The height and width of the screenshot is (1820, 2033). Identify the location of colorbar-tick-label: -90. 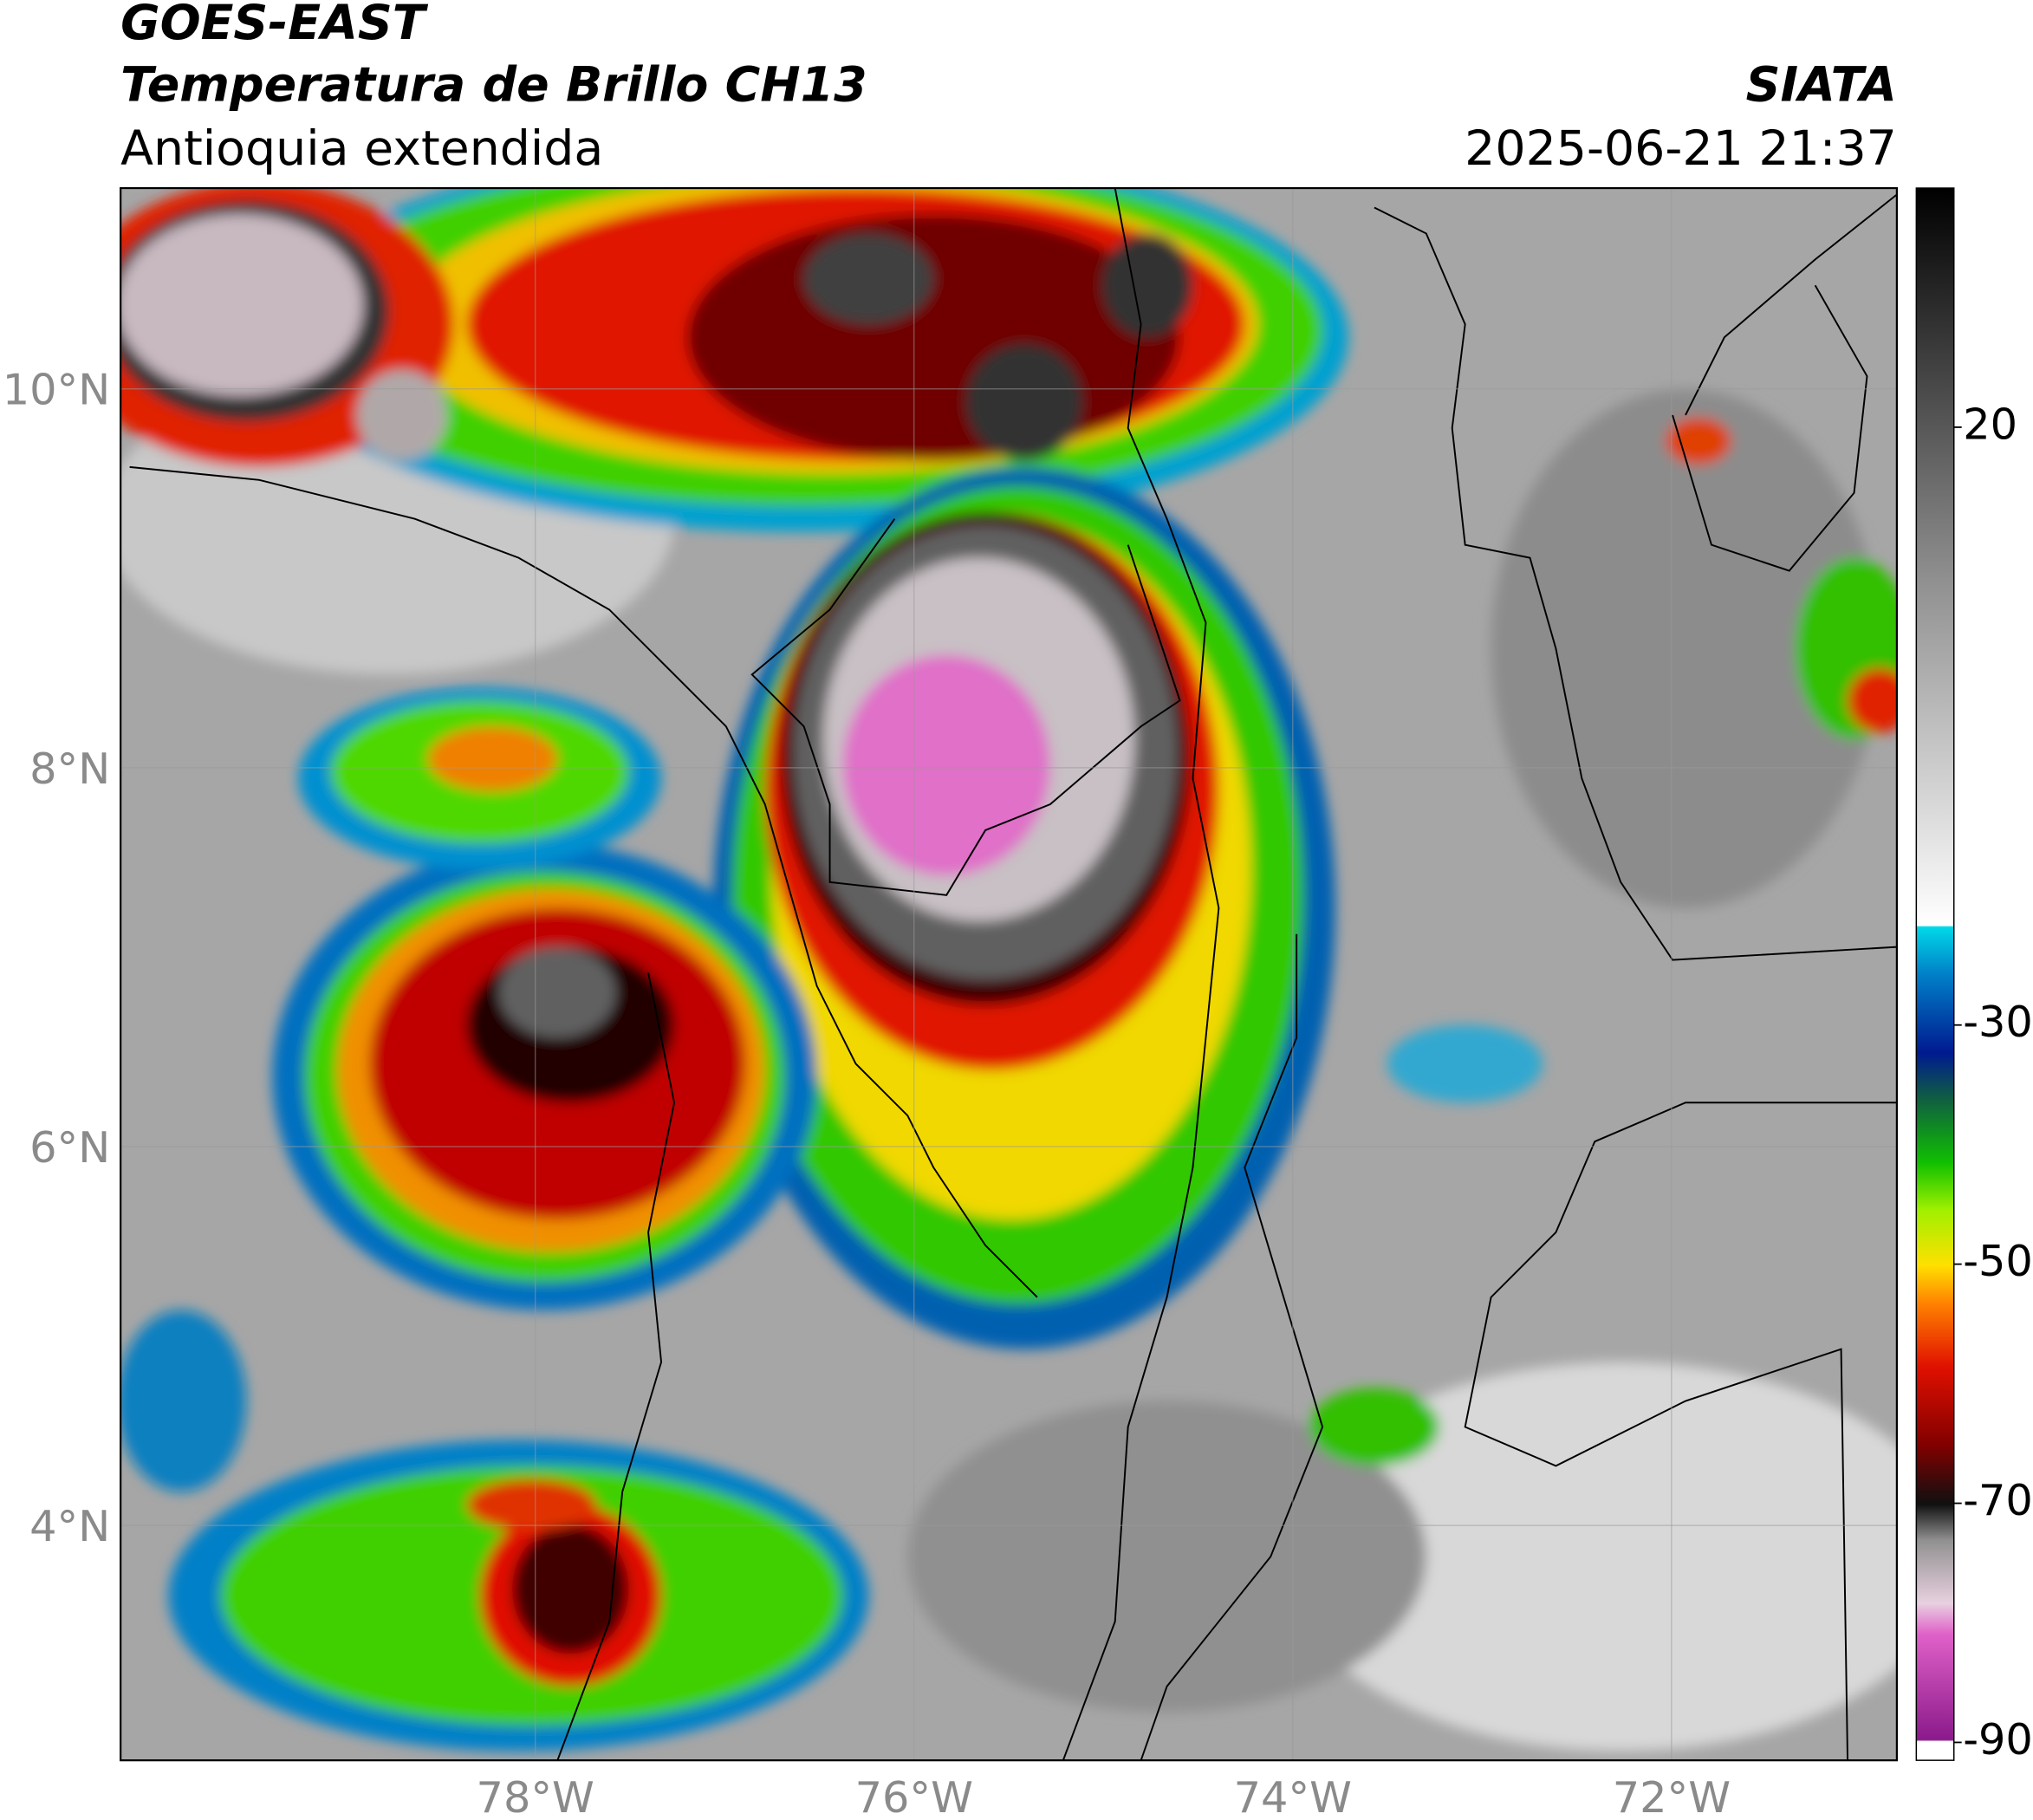
(1998, 1739).